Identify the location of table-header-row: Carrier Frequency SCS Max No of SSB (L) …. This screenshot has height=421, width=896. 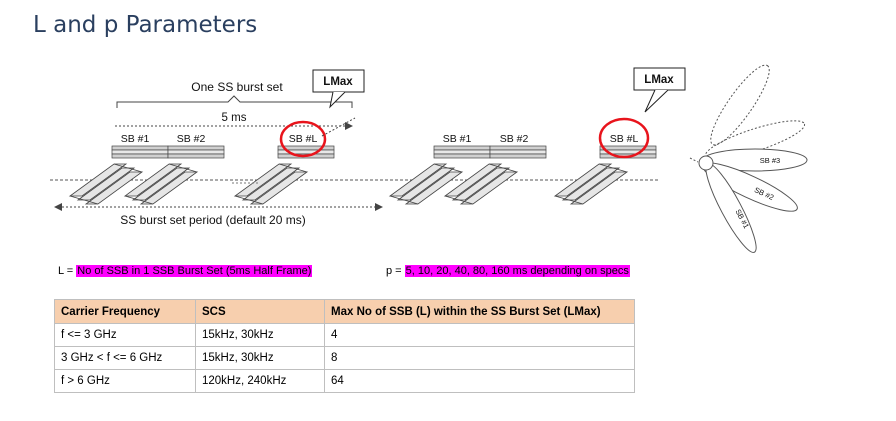
(344, 311).